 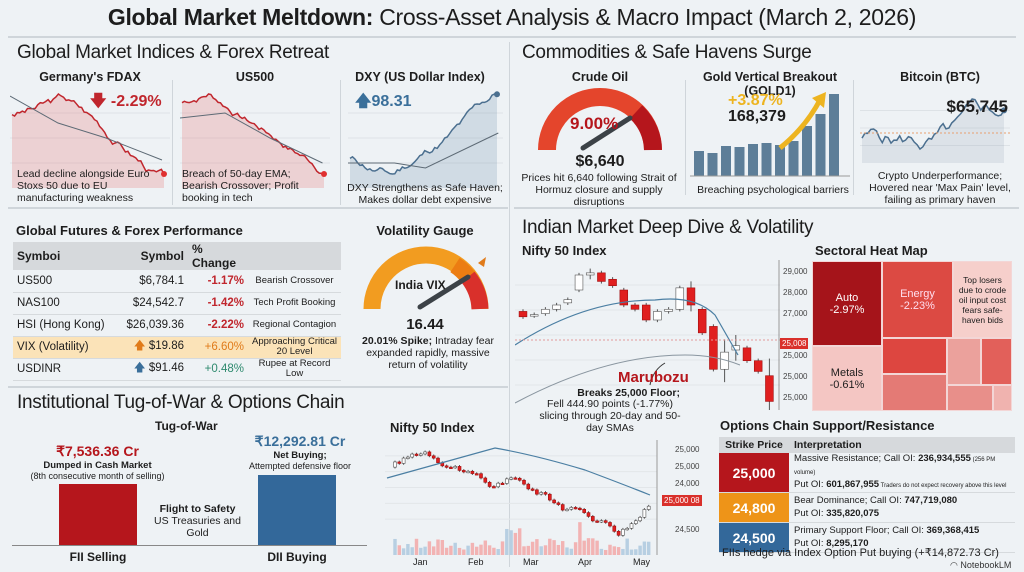 I want to click on end-point, so click(x=497, y=94).